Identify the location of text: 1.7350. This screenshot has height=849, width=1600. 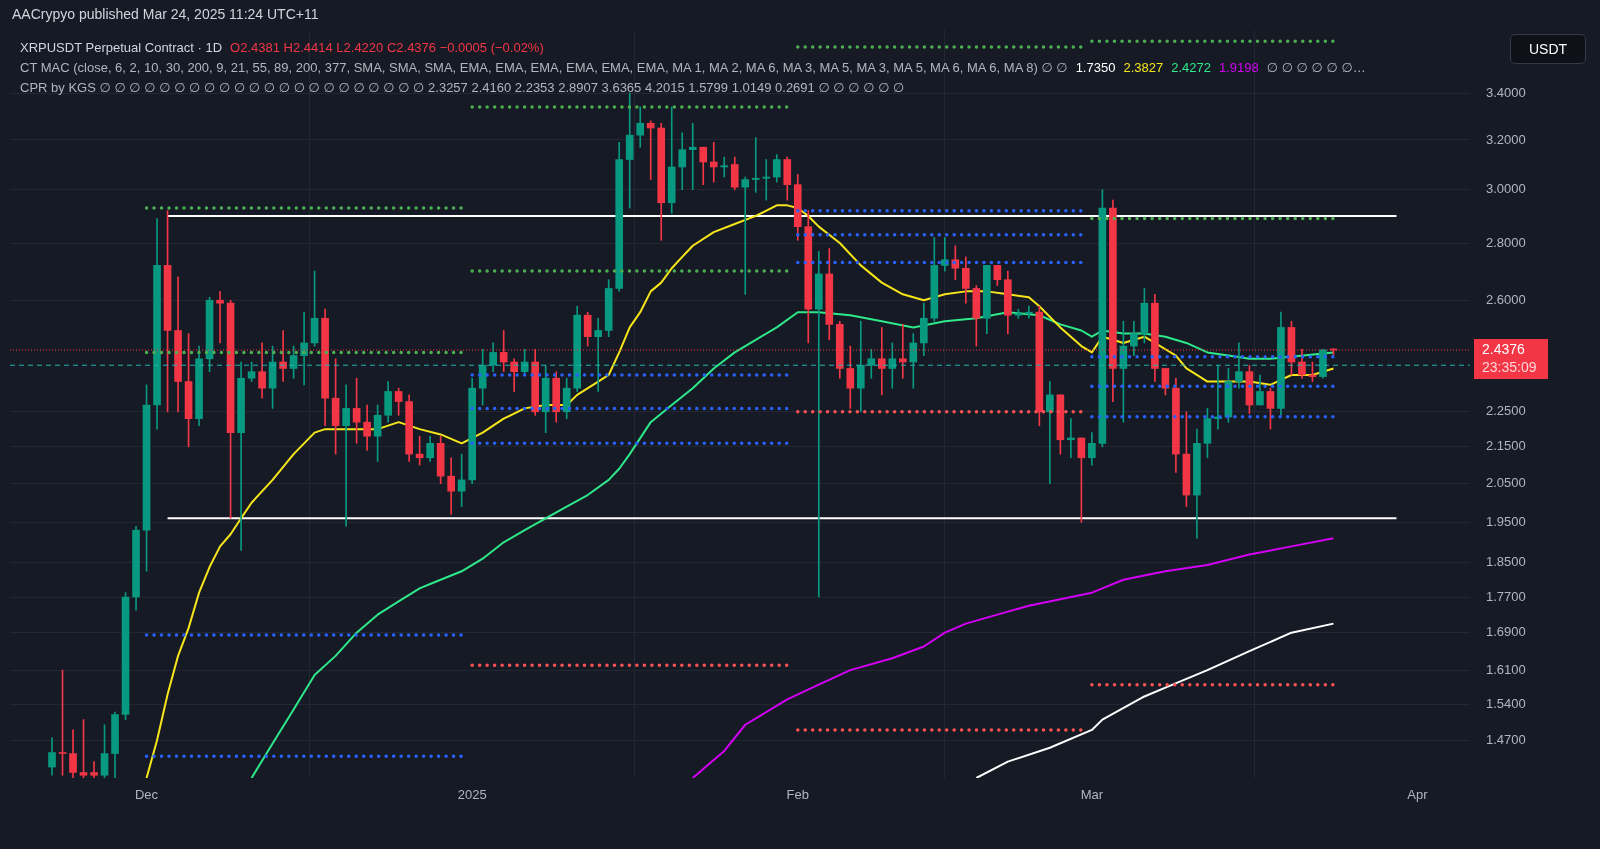
(1095, 67).